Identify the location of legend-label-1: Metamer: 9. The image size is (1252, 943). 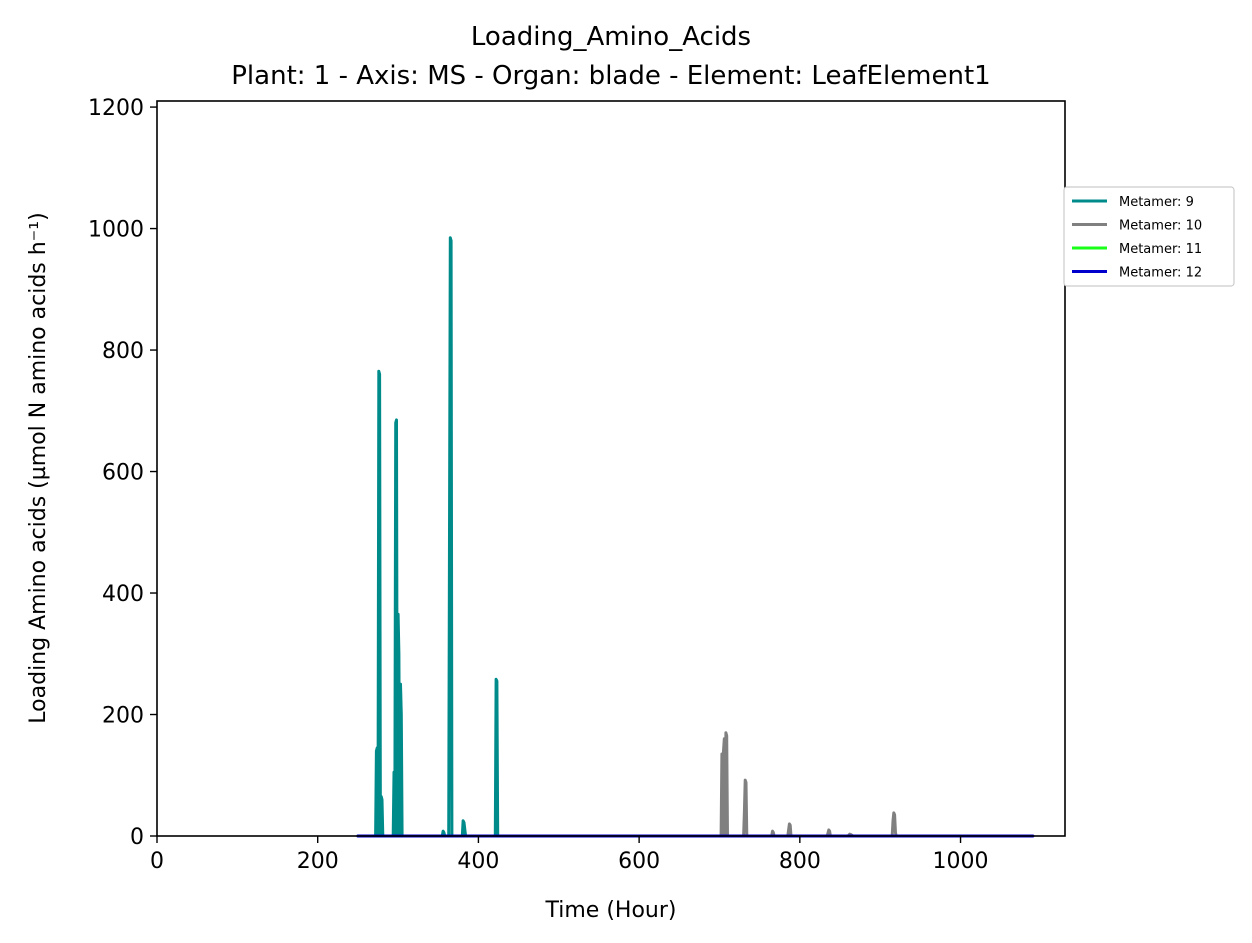
(1156, 202).